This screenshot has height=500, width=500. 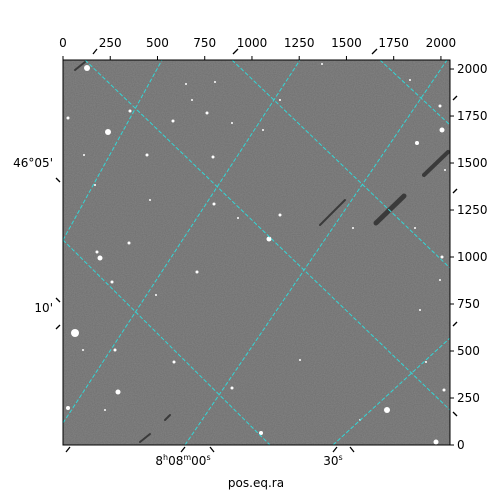 What do you see at coordinates (63, 43) in the screenshot?
I see `top-tick-label: 0` at bounding box center [63, 43].